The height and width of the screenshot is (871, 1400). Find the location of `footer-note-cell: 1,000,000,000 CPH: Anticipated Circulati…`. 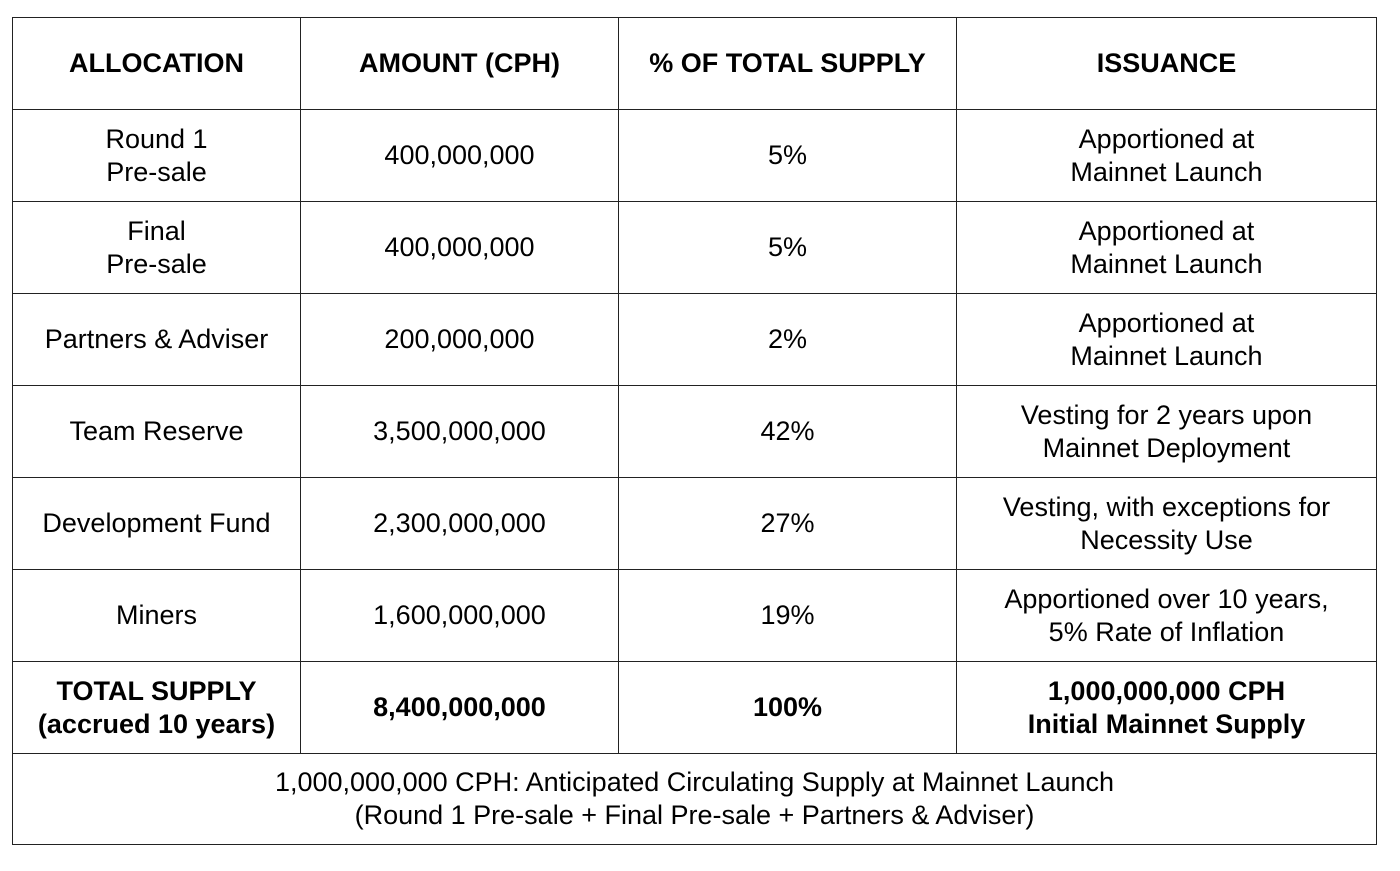

footer-note-cell: 1,000,000,000 CPH: Anticipated Circulati… is located at coordinates (694, 799).